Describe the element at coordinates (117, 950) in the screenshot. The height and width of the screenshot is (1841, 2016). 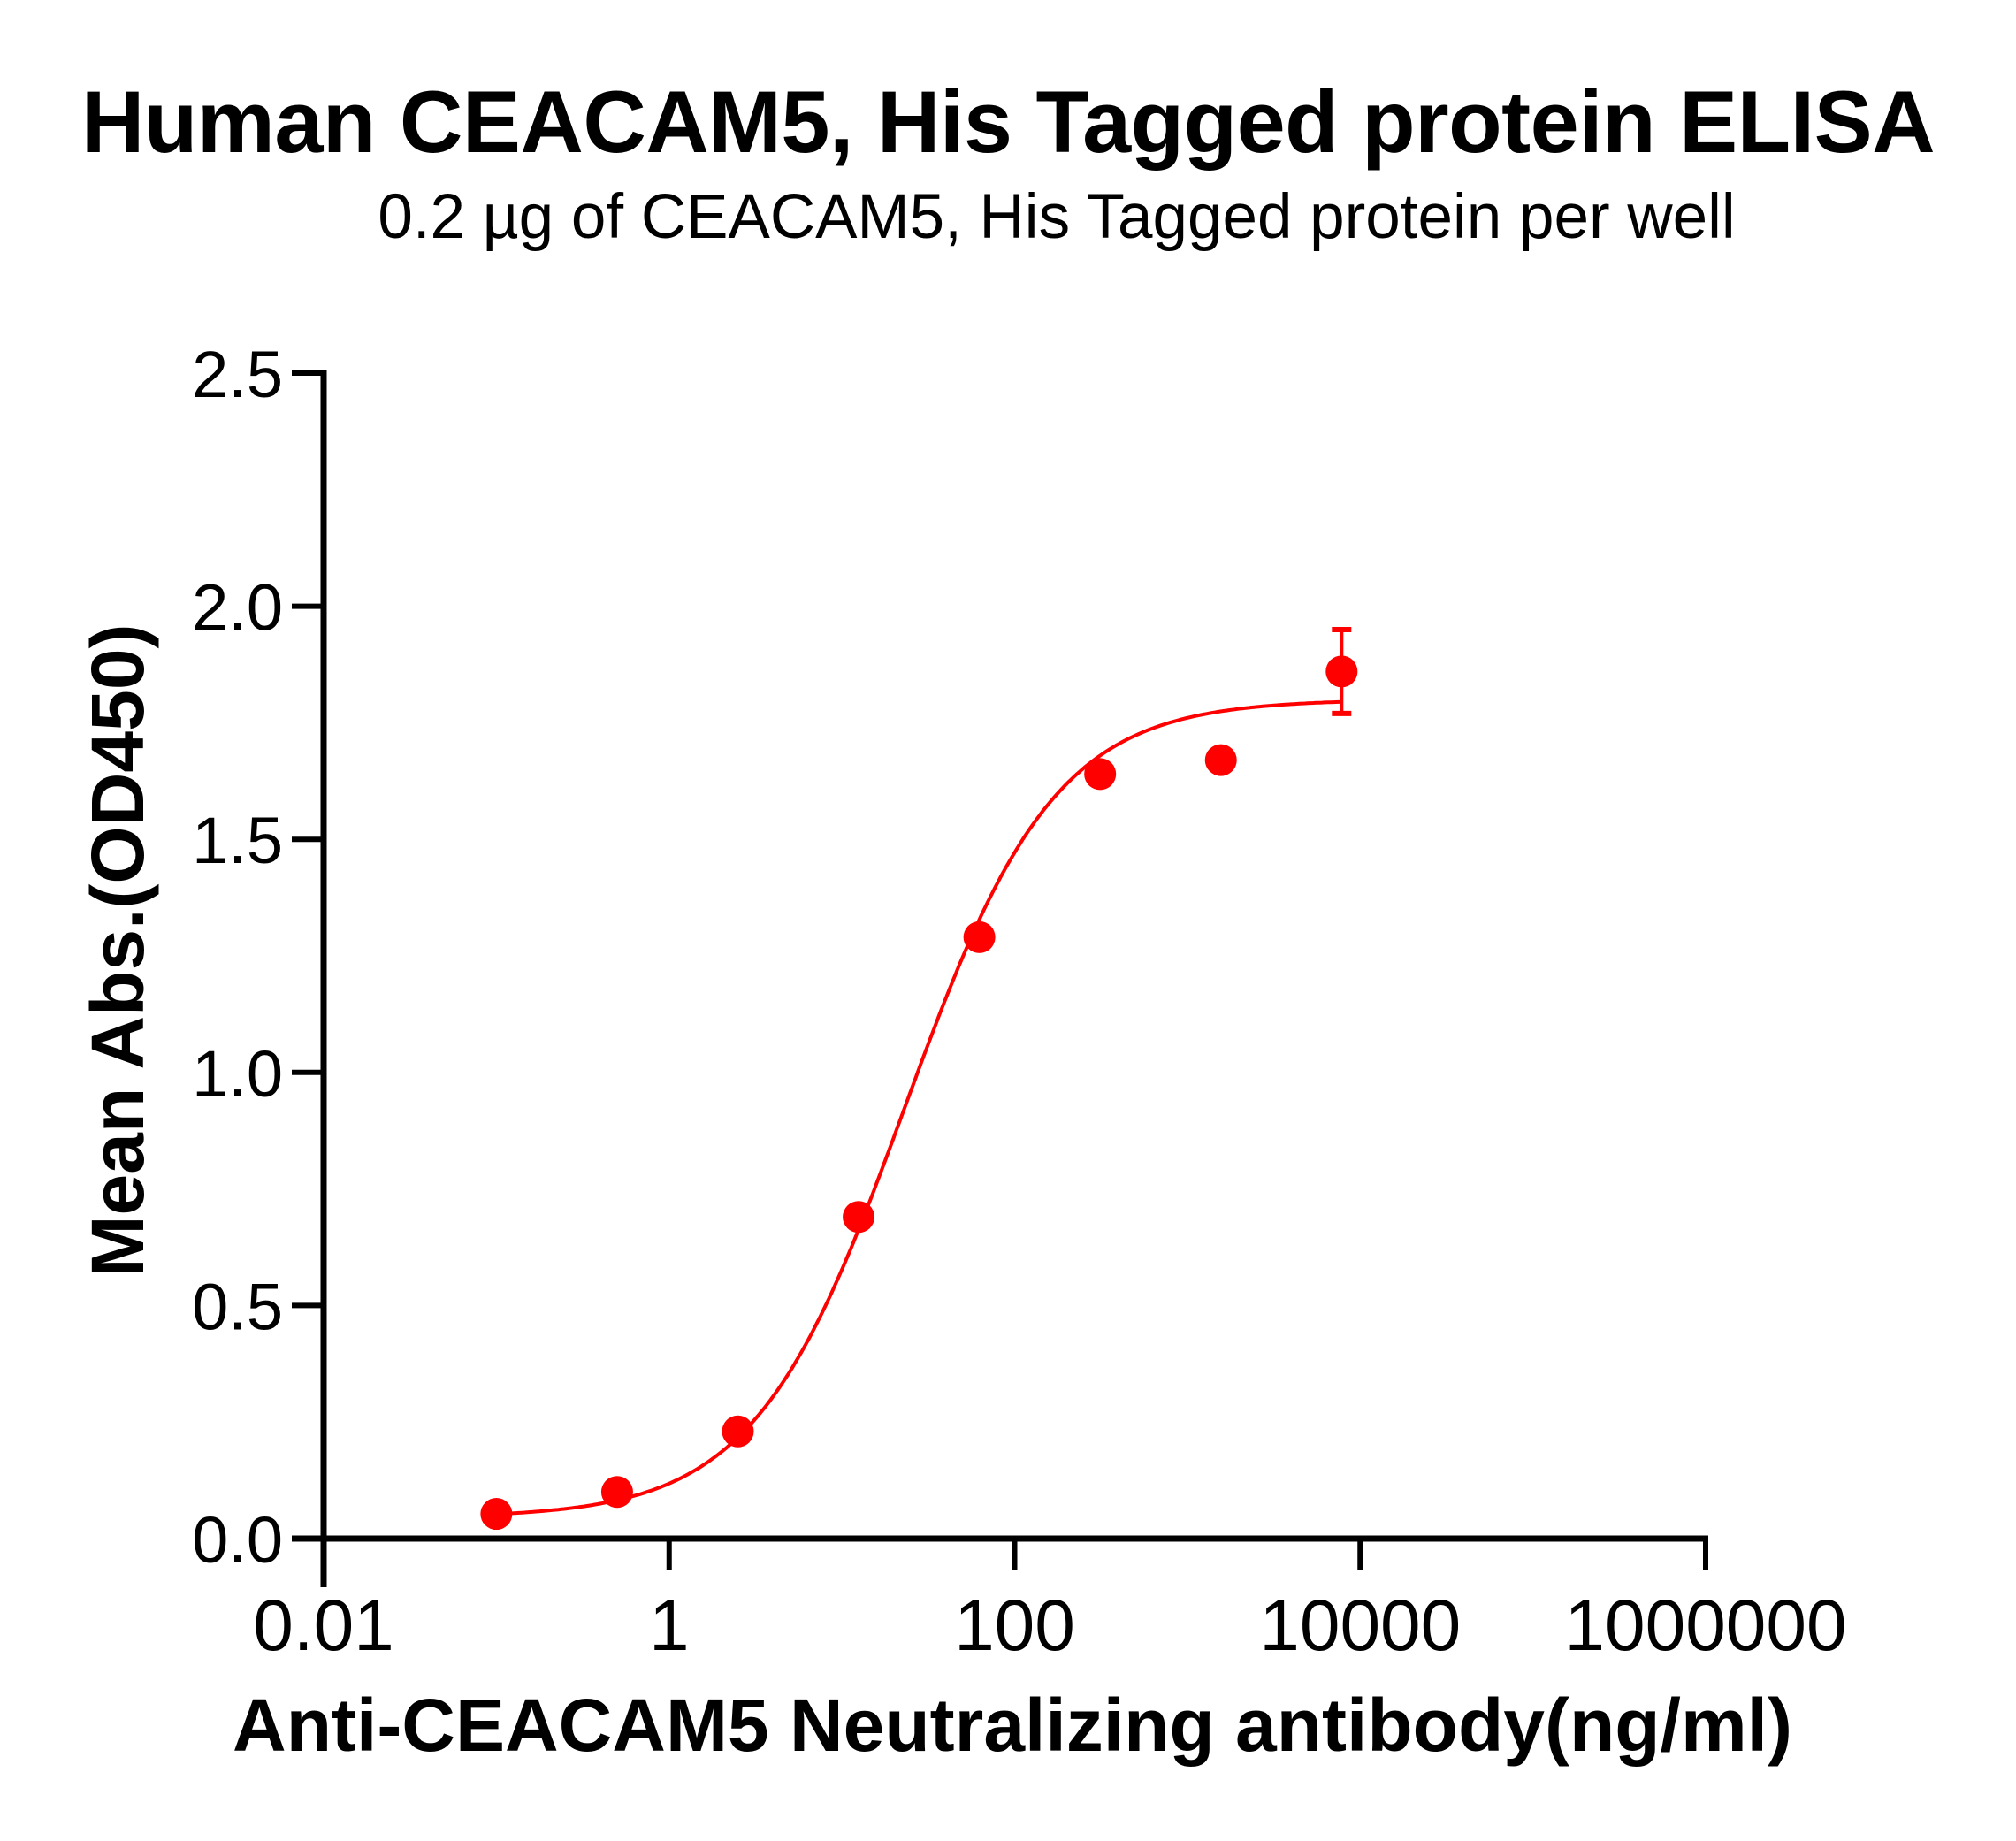
I see `y-axis-title: Mean Abs.(OD450)` at that location.